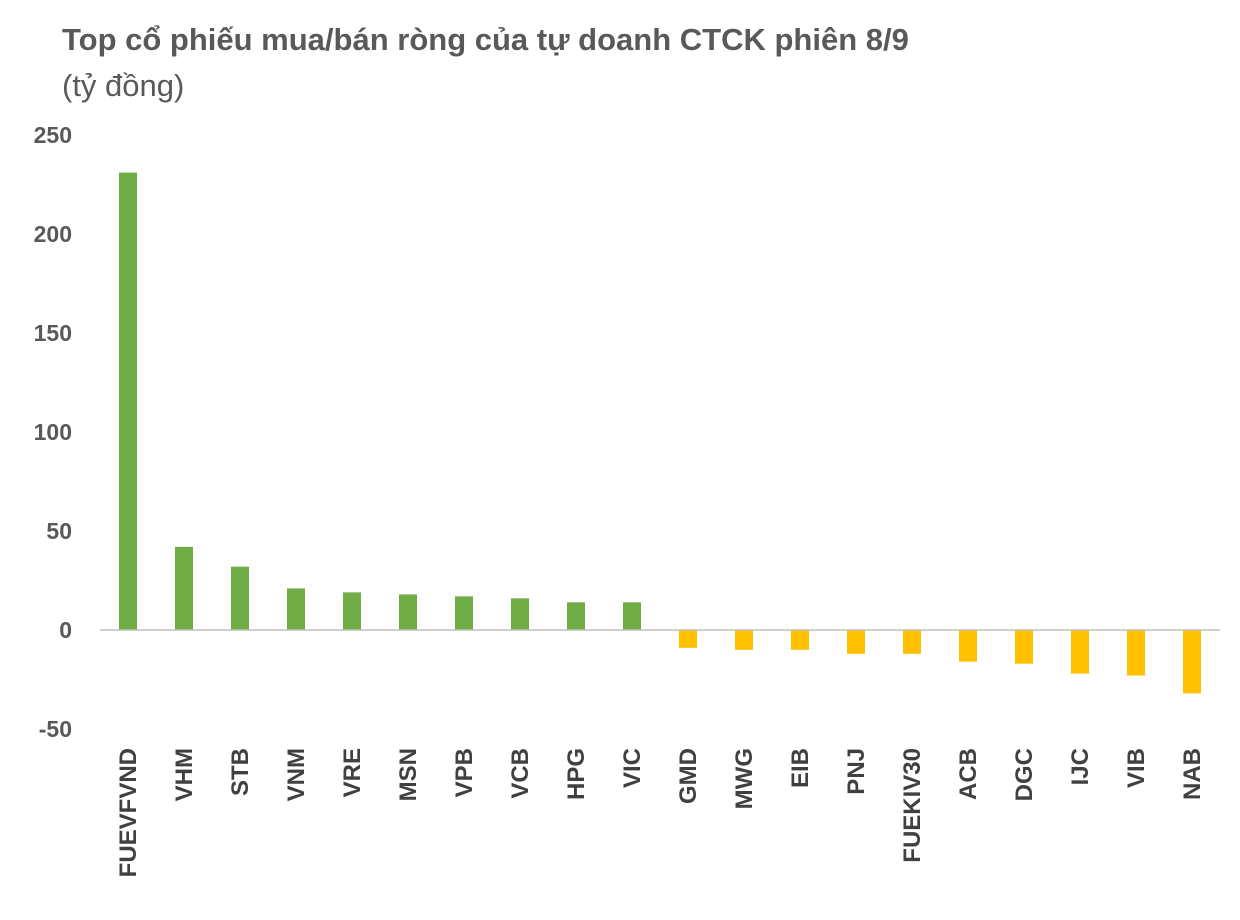  Describe the element at coordinates (53, 333) in the screenshot. I see `y-tick-label: 150` at that location.